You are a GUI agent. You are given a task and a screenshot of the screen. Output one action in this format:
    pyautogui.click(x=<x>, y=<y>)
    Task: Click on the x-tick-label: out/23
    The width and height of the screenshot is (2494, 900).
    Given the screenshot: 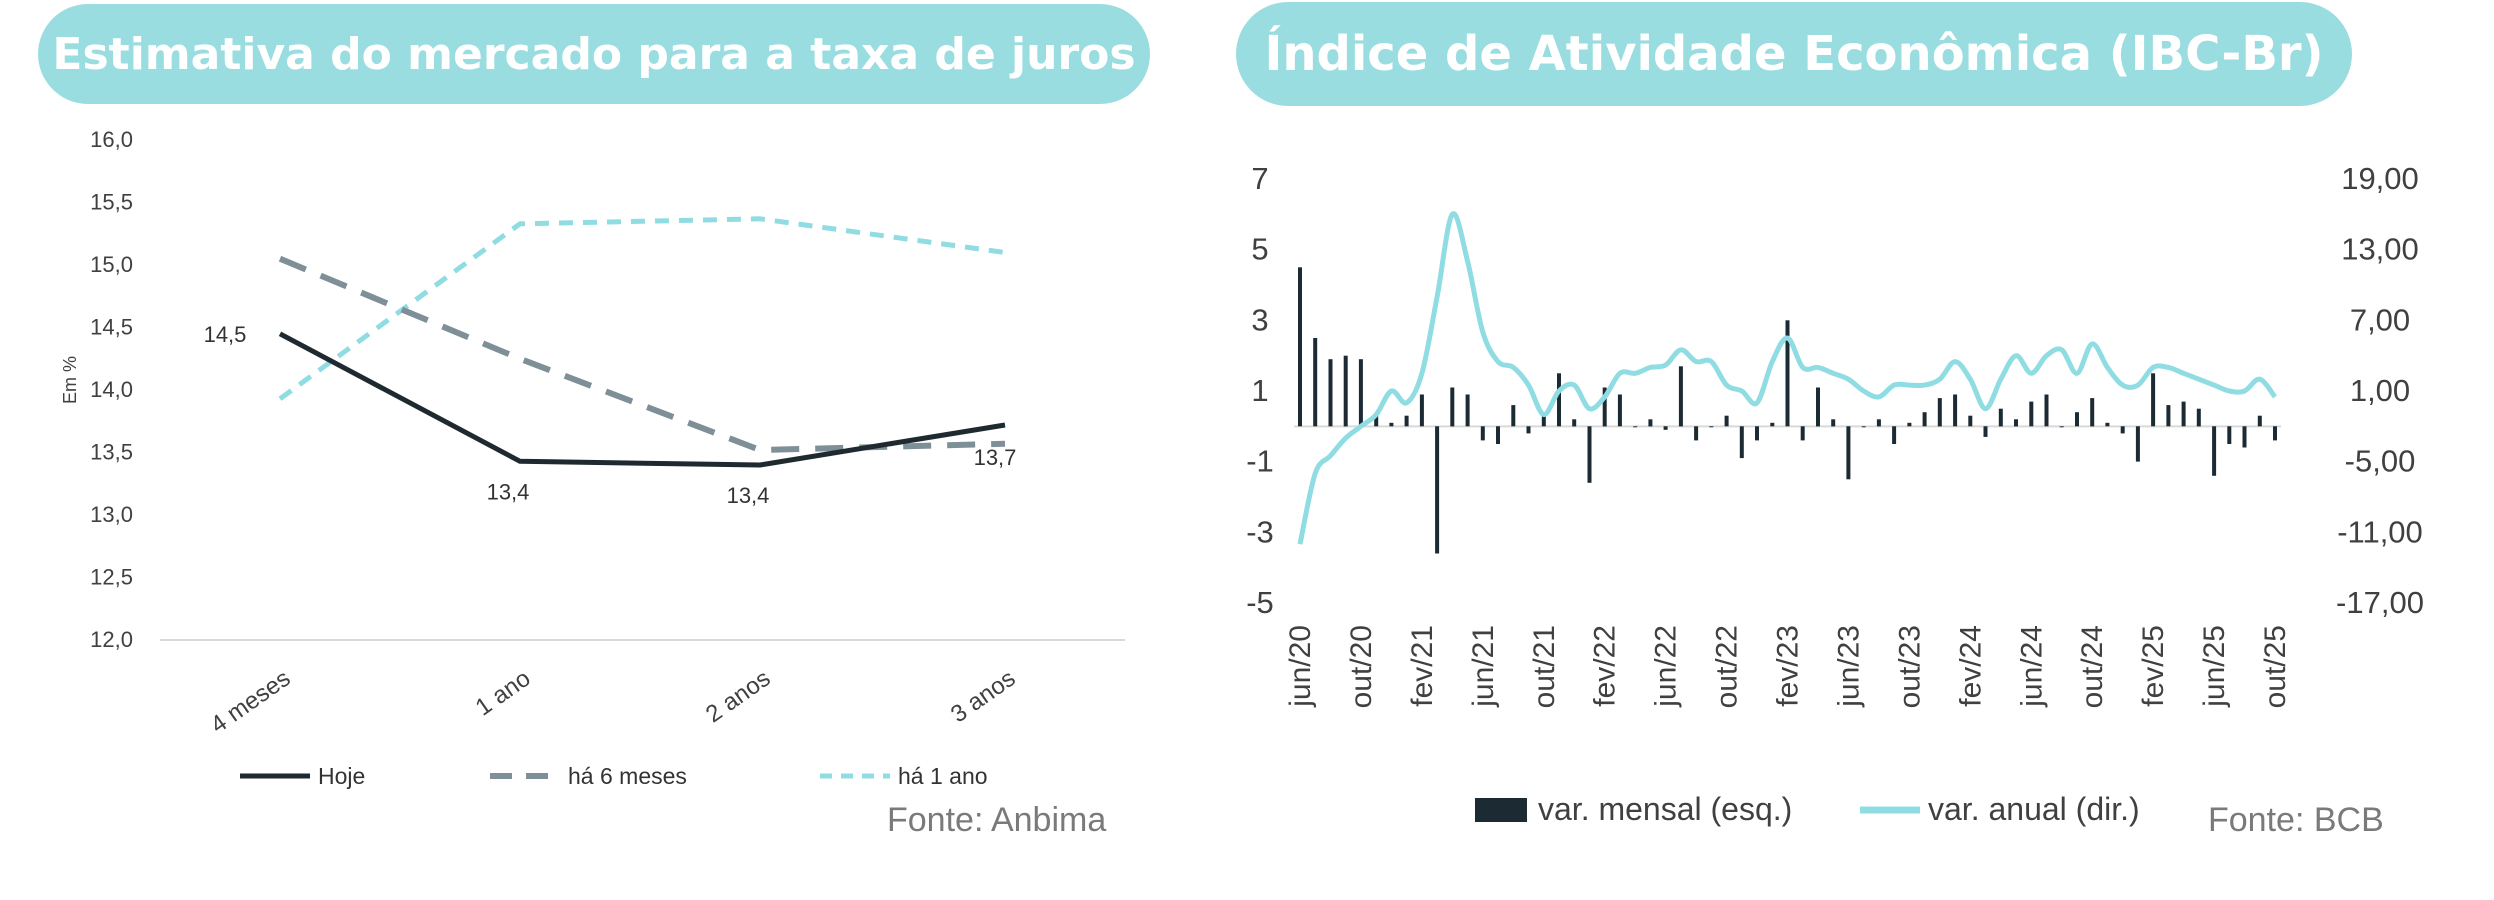 What is the action you would take?
    pyautogui.click(x=1909, y=666)
    